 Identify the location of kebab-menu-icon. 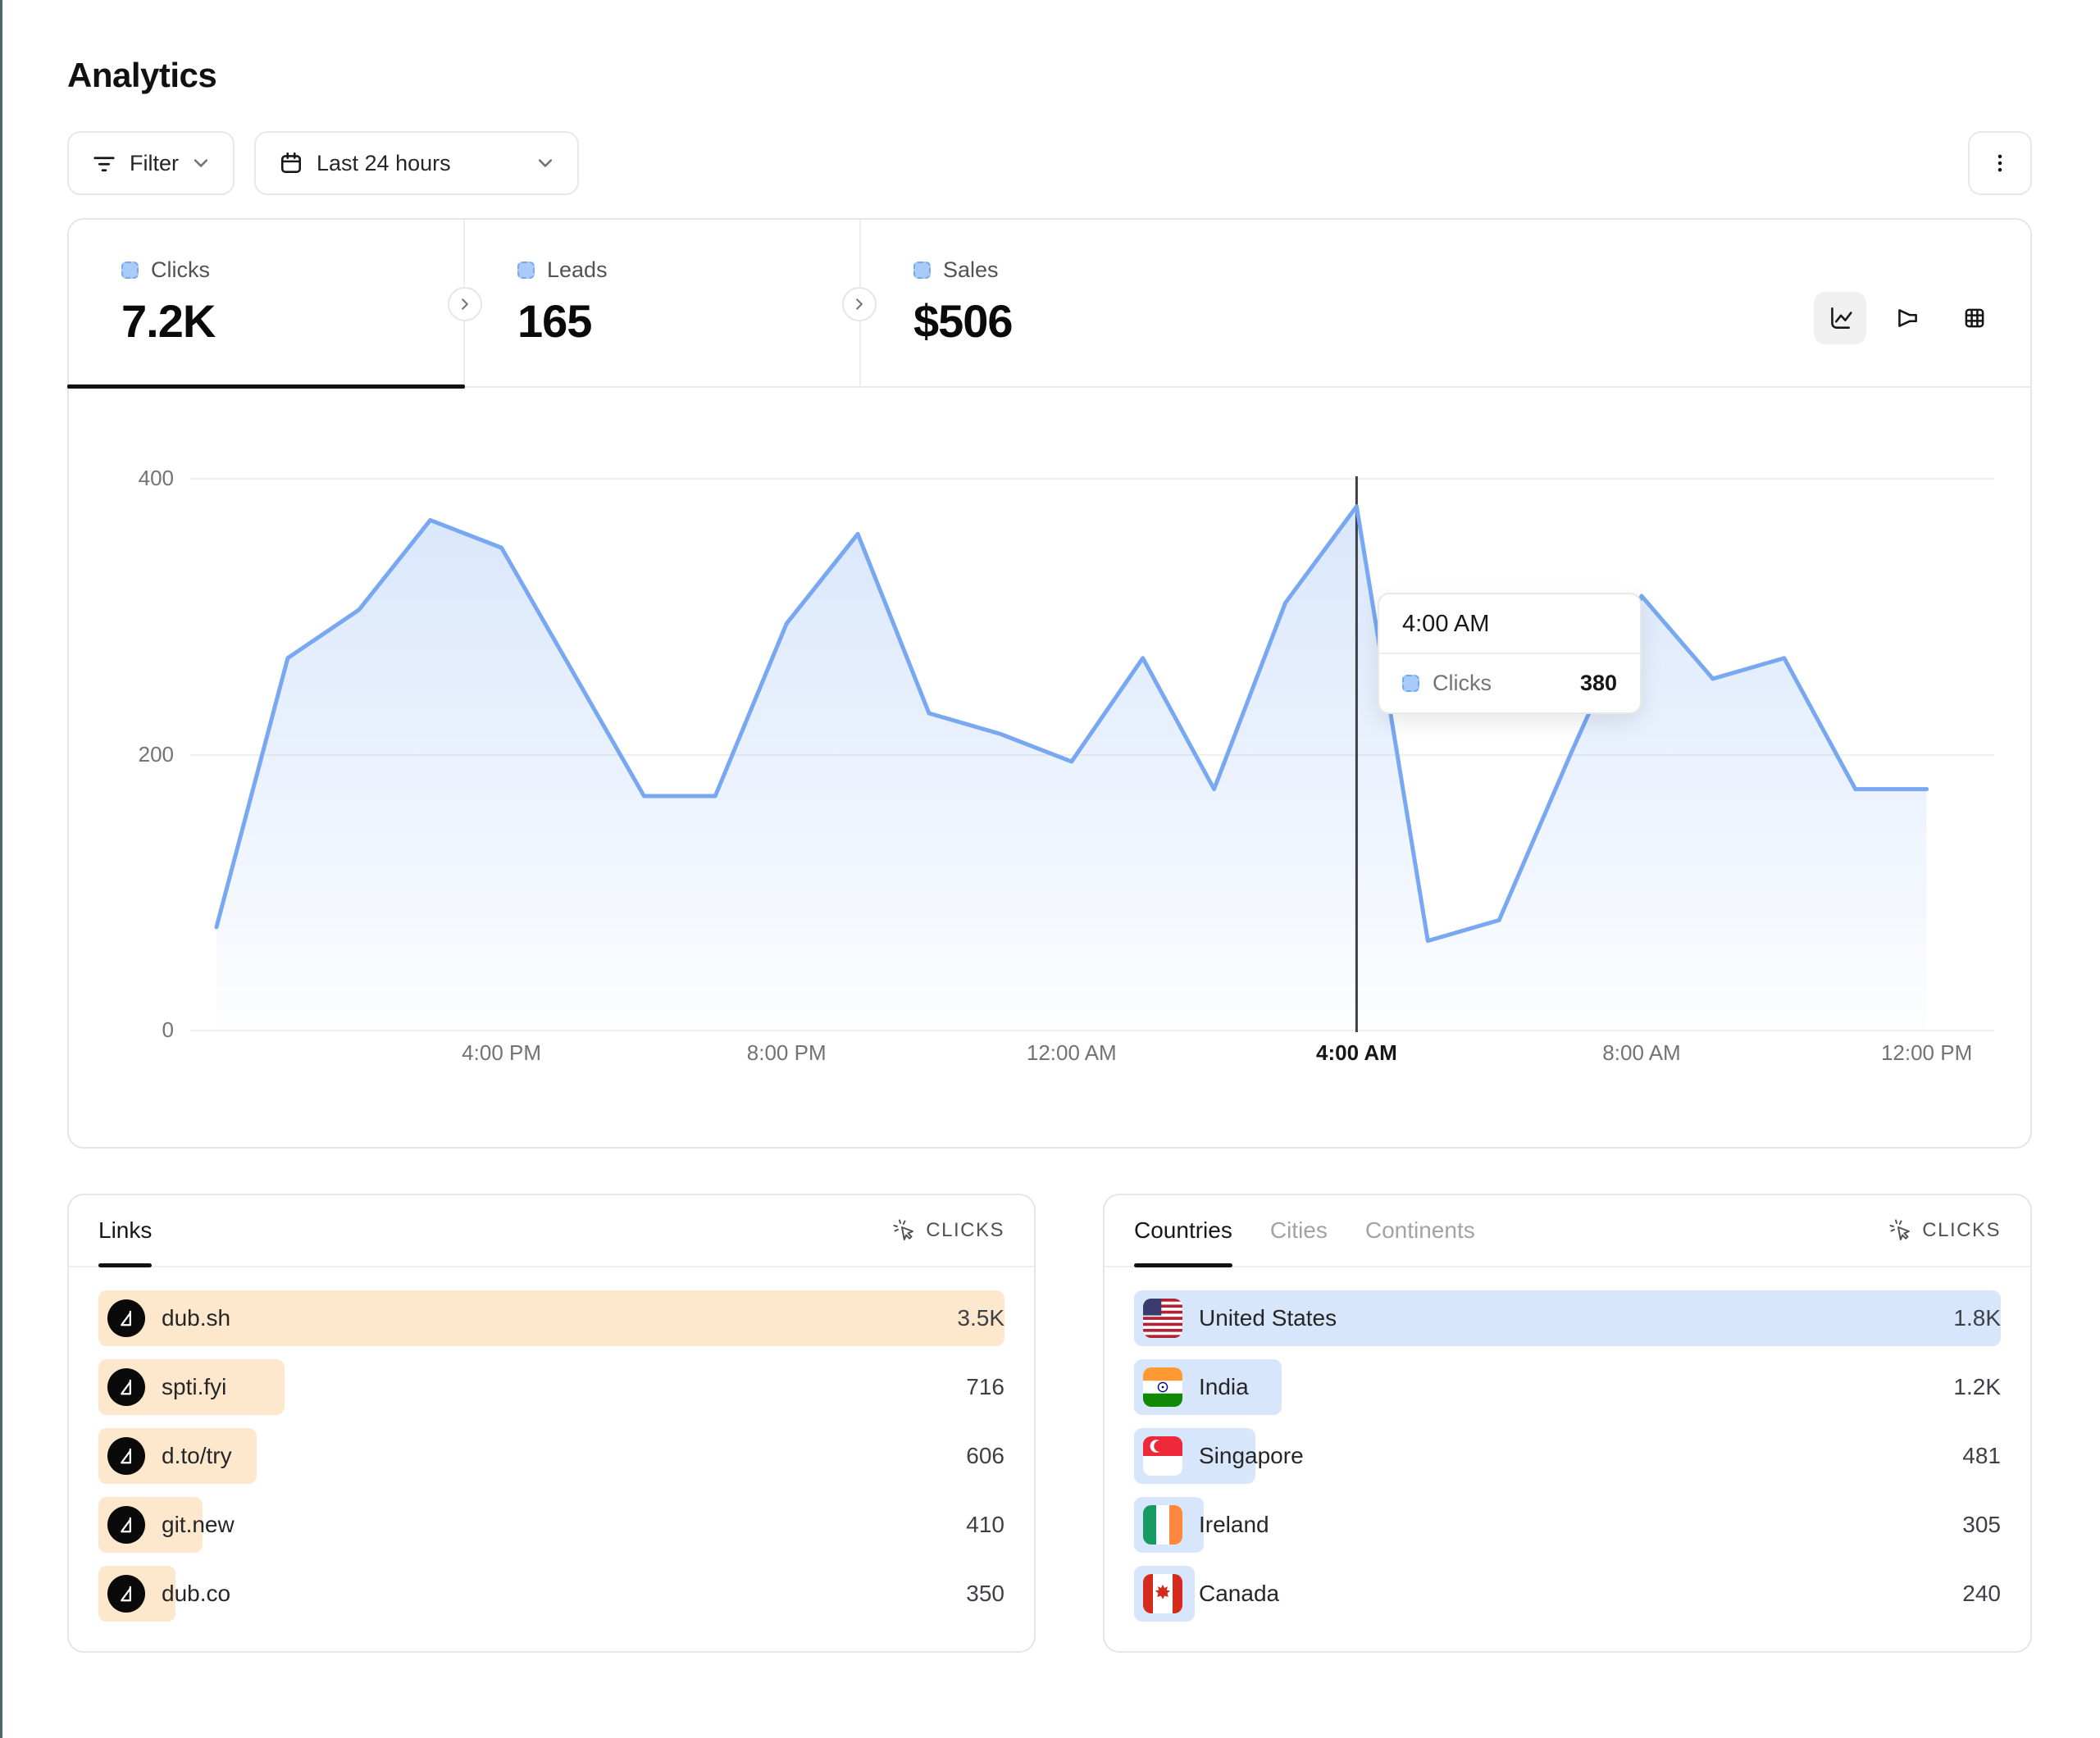
(2000, 163).